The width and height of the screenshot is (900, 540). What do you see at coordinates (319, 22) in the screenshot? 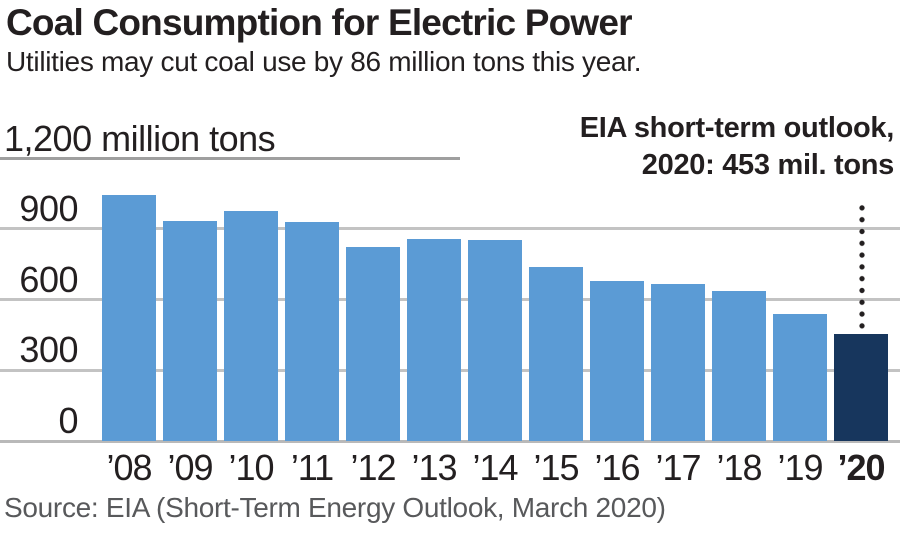
I see `chart-title: Coal Consumption for Electric Power` at bounding box center [319, 22].